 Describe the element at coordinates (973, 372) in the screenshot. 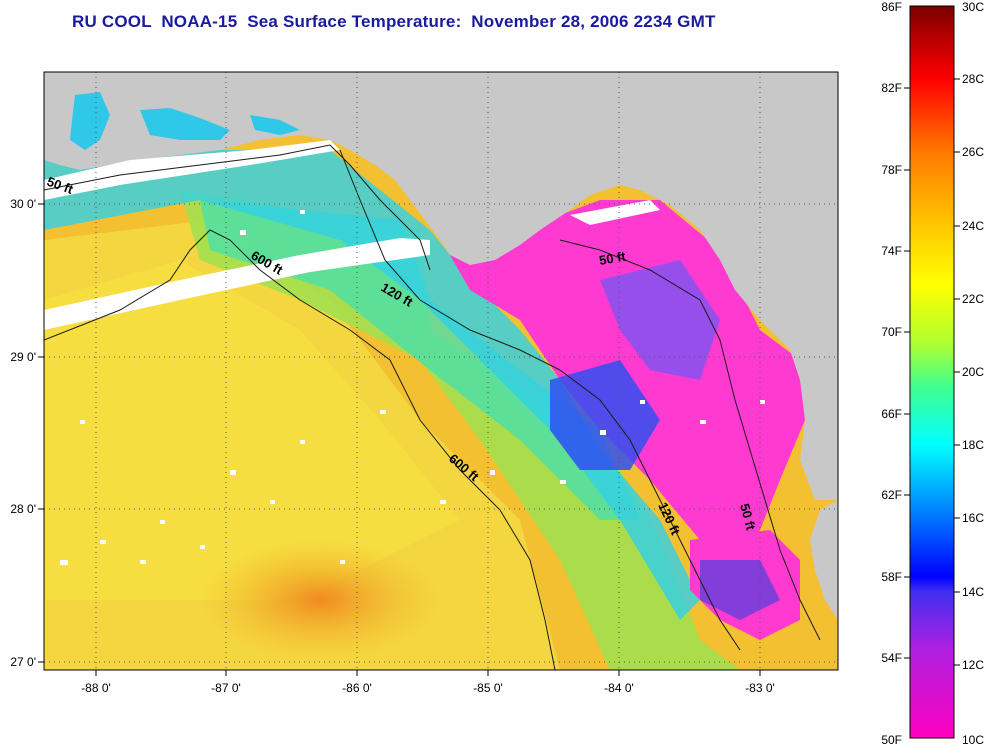

I see `colorbar-c-label: 20C` at that location.